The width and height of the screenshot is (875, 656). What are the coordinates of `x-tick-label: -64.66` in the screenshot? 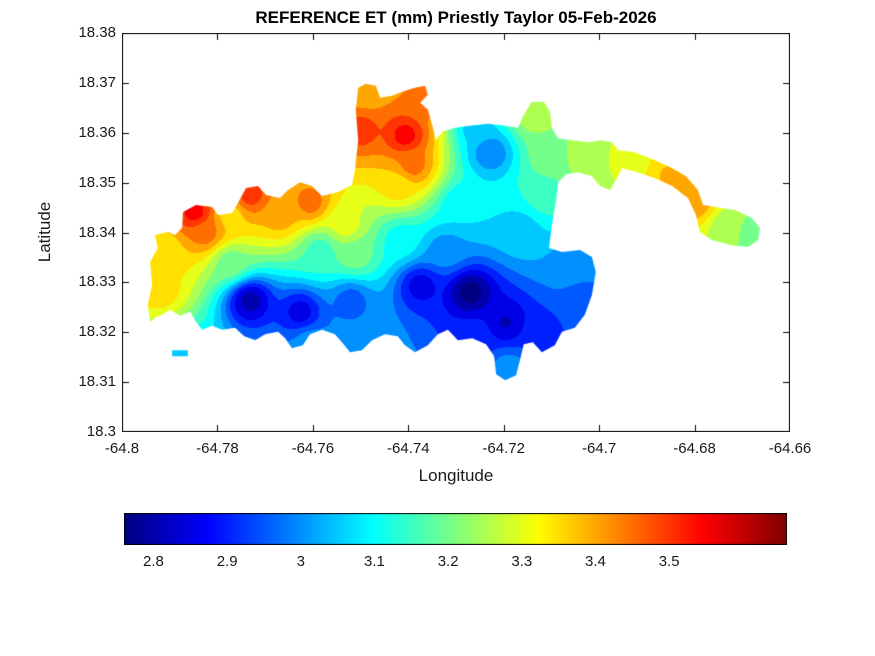 It's located at (790, 448).